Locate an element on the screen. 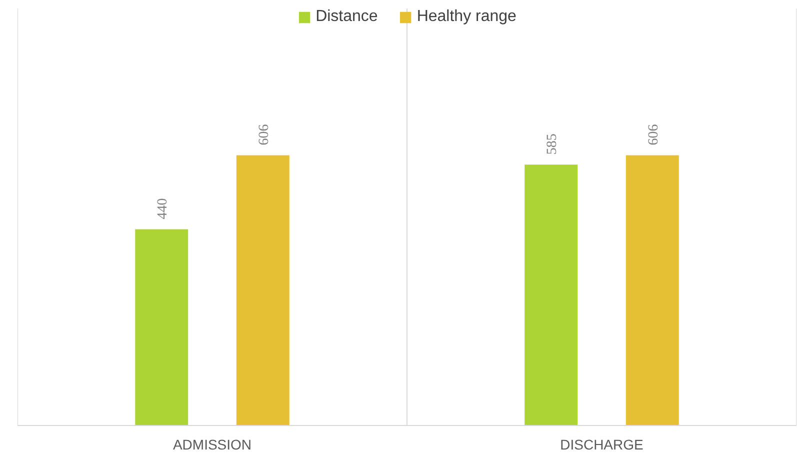  data-label: 440 is located at coordinates (163, 209).